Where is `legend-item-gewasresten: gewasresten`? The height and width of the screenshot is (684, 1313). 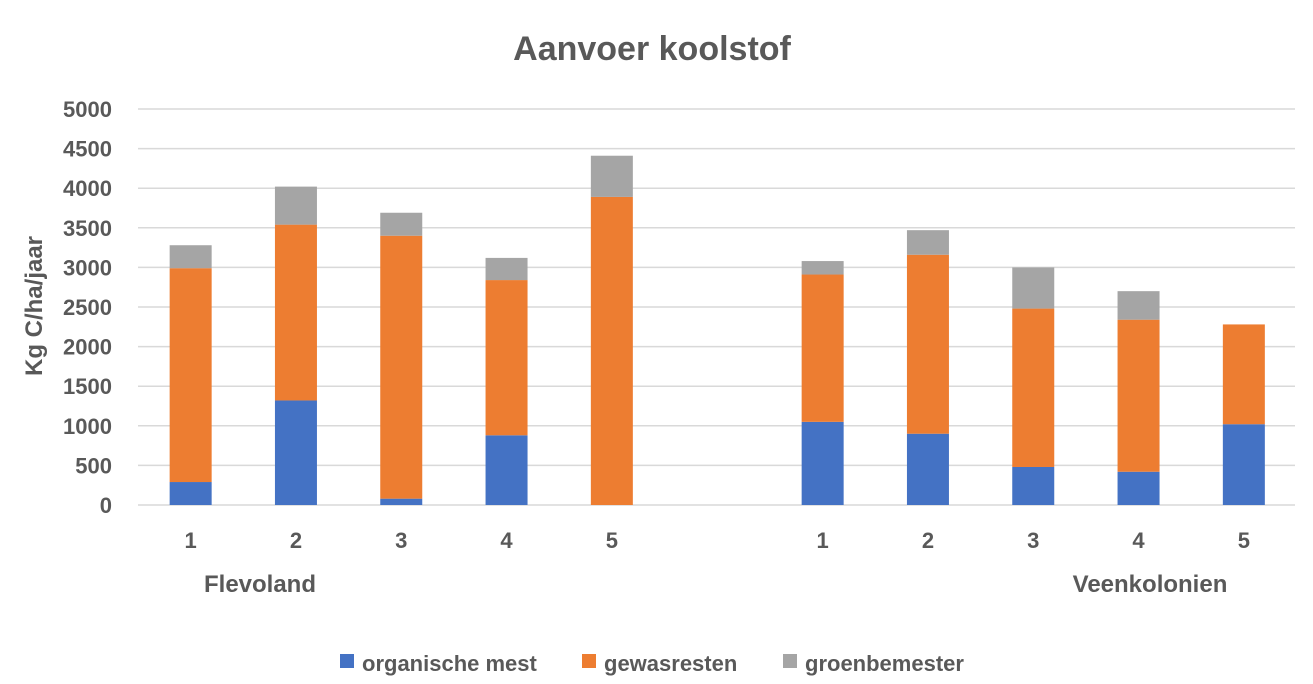
legend-item-gewasresten: gewasresten is located at coordinates (659, 663).